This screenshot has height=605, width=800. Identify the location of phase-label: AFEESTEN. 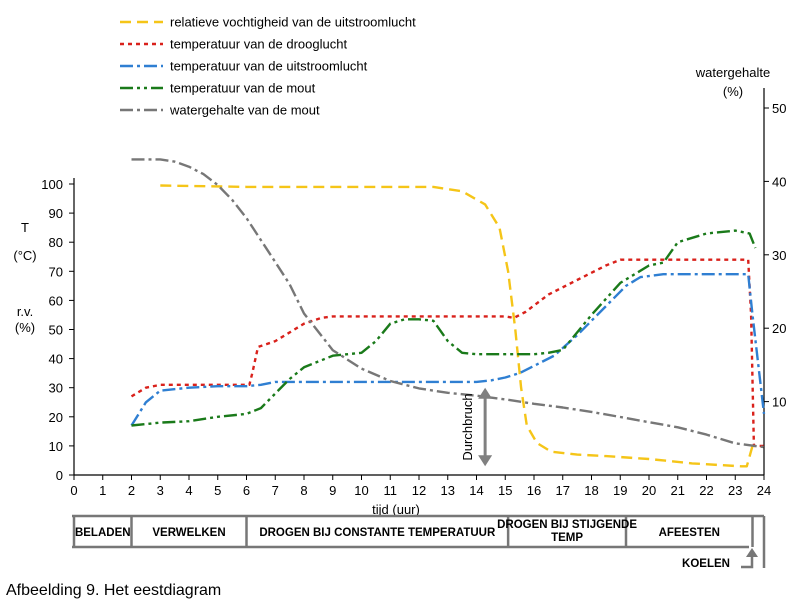
(689, 533).